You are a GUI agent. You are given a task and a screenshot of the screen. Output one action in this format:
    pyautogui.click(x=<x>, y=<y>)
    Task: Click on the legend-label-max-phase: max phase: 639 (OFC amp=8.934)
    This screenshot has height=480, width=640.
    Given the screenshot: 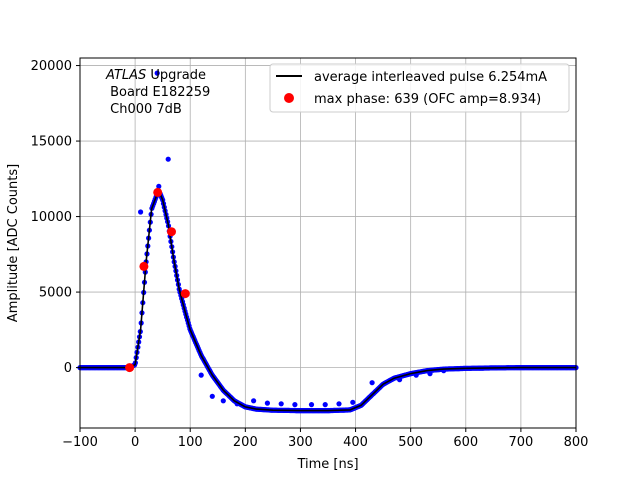 What is the action you would take?
    pyautogui.click(x=427, y=99)
    